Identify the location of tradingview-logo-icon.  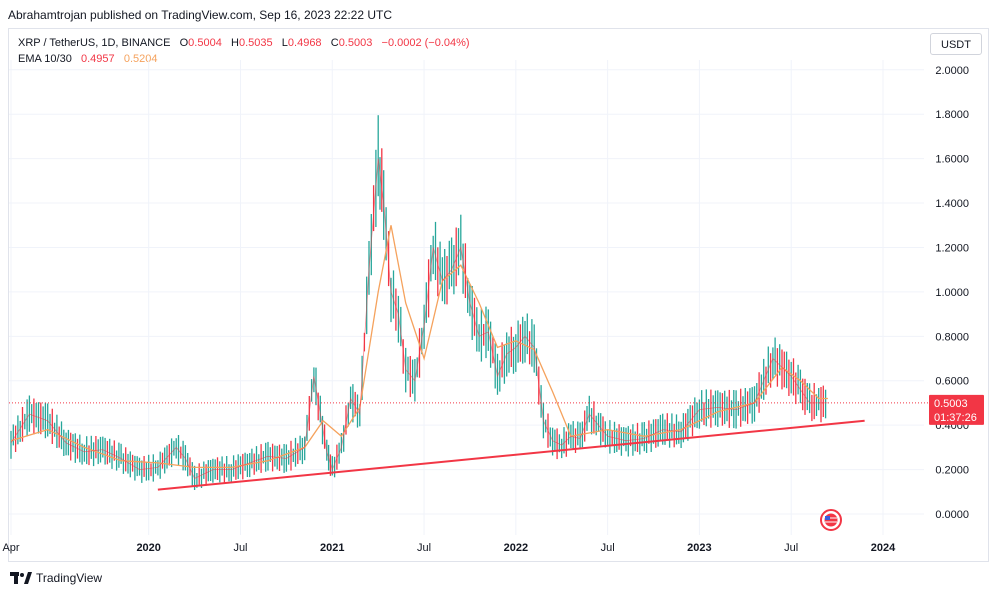
(21, 578).